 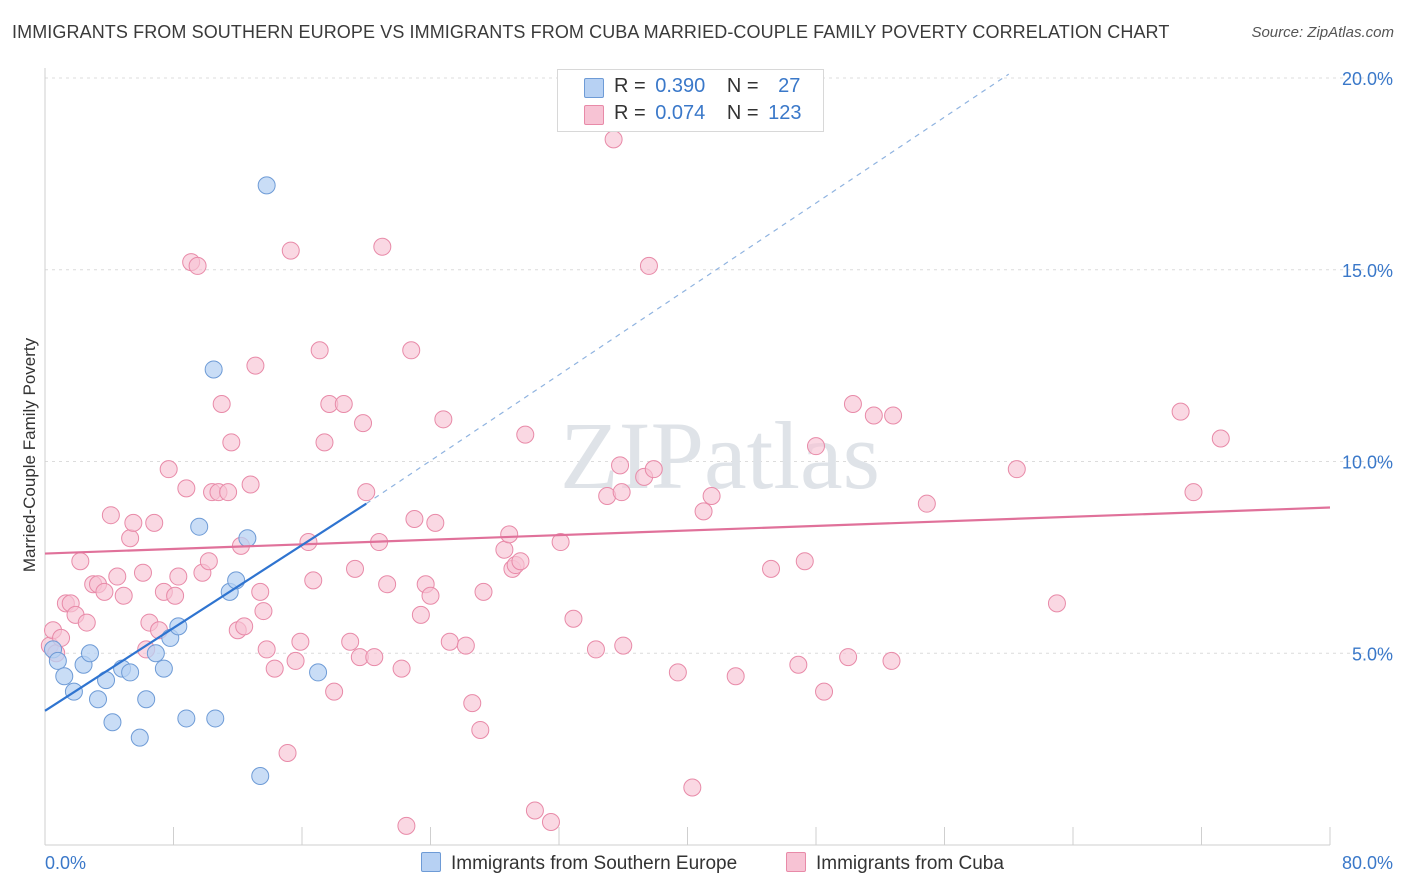 I want to click on bottom-legend-southern-europe: Immigrants from Southern Europe, so click(x=579, y=864).